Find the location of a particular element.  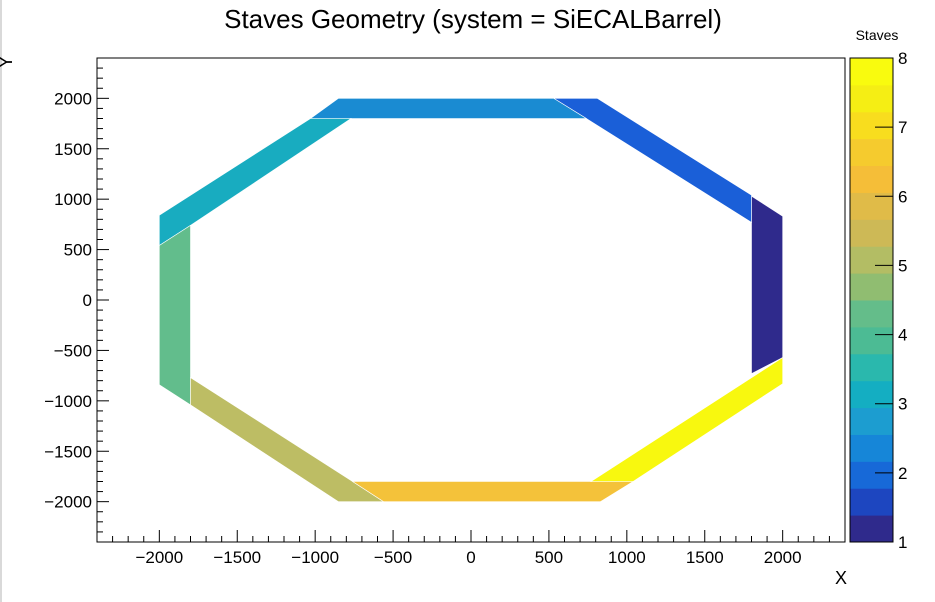

color-bar: 1 2 3 4 5 6 7 8 is located at coordinates (878, 300).